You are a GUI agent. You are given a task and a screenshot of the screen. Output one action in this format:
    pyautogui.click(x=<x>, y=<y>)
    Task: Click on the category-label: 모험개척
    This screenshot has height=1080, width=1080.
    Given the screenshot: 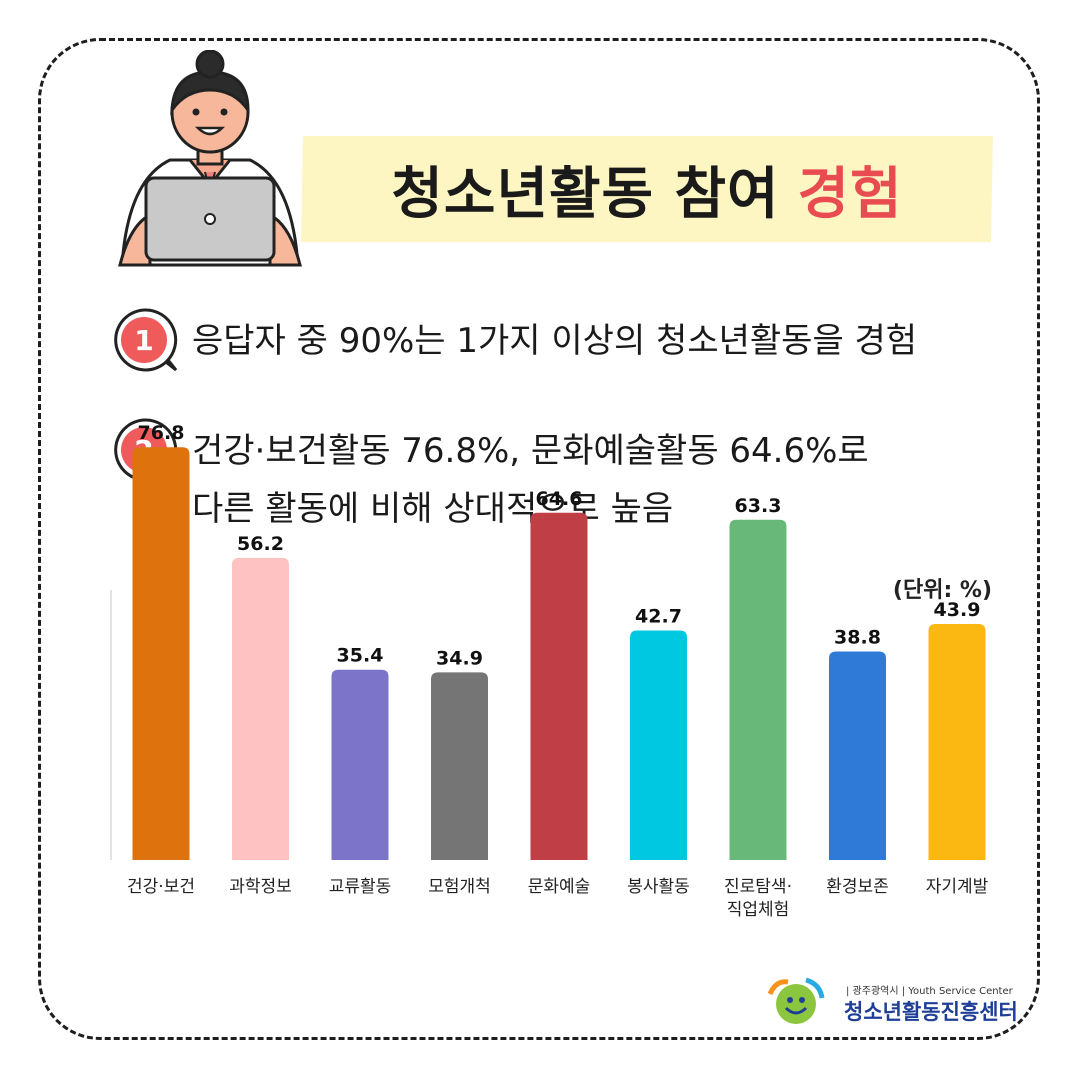 What is the action you would take?
    pyautogui.click(x=459, y=887)
    